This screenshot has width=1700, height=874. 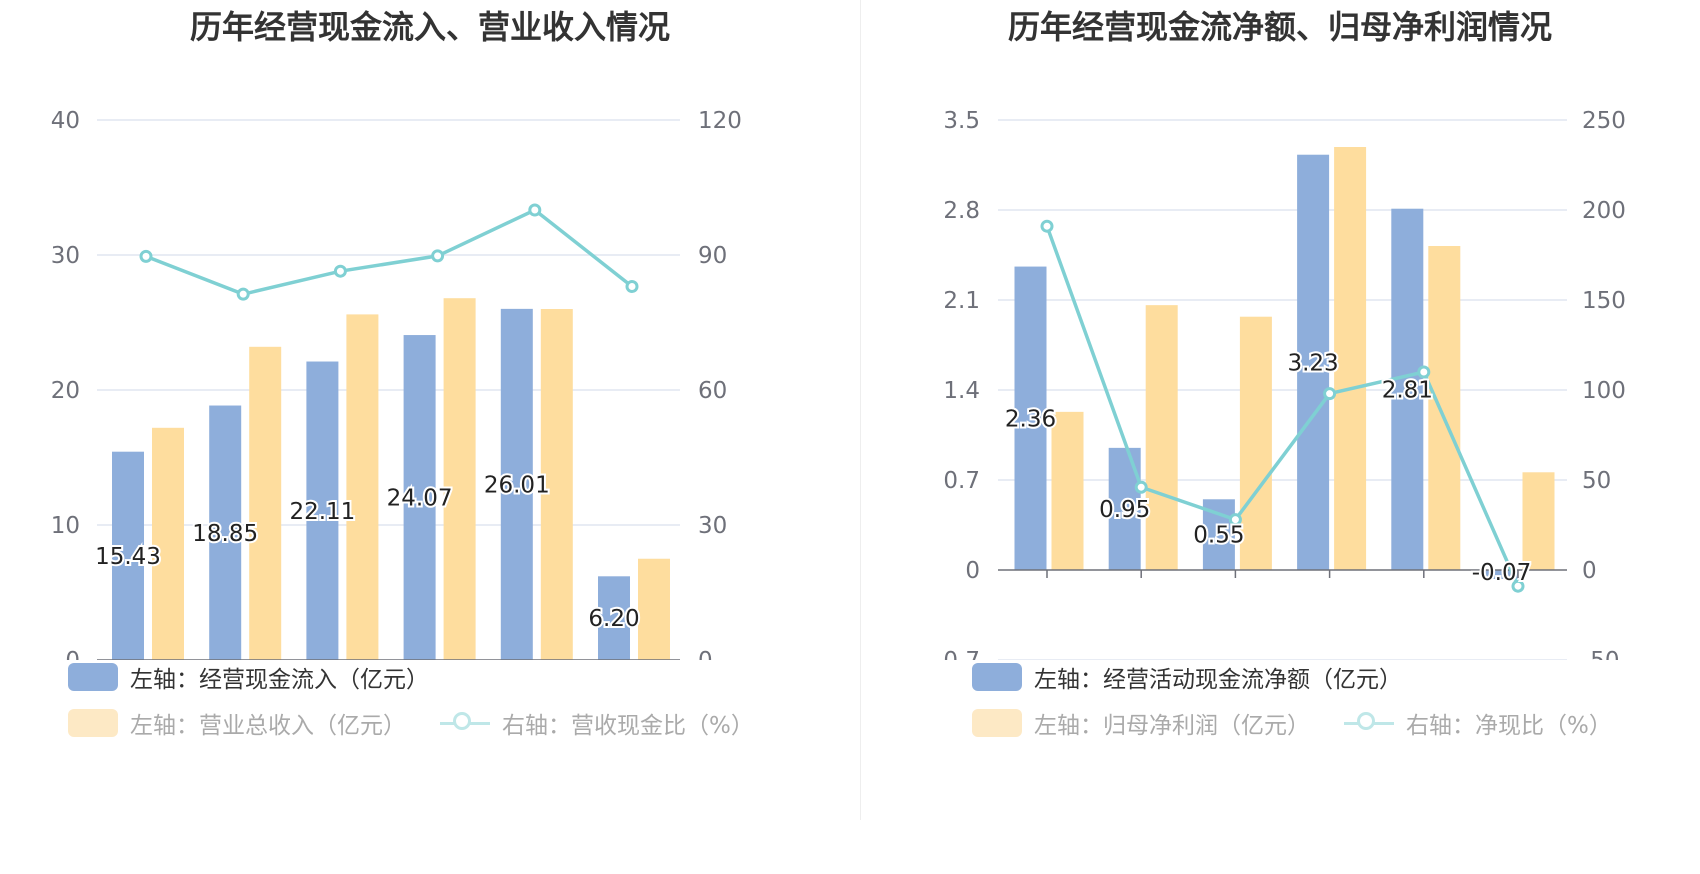 I want to click on chart-title: 历年经营现金流入、营业收入情况, so click(x=429, y=27).